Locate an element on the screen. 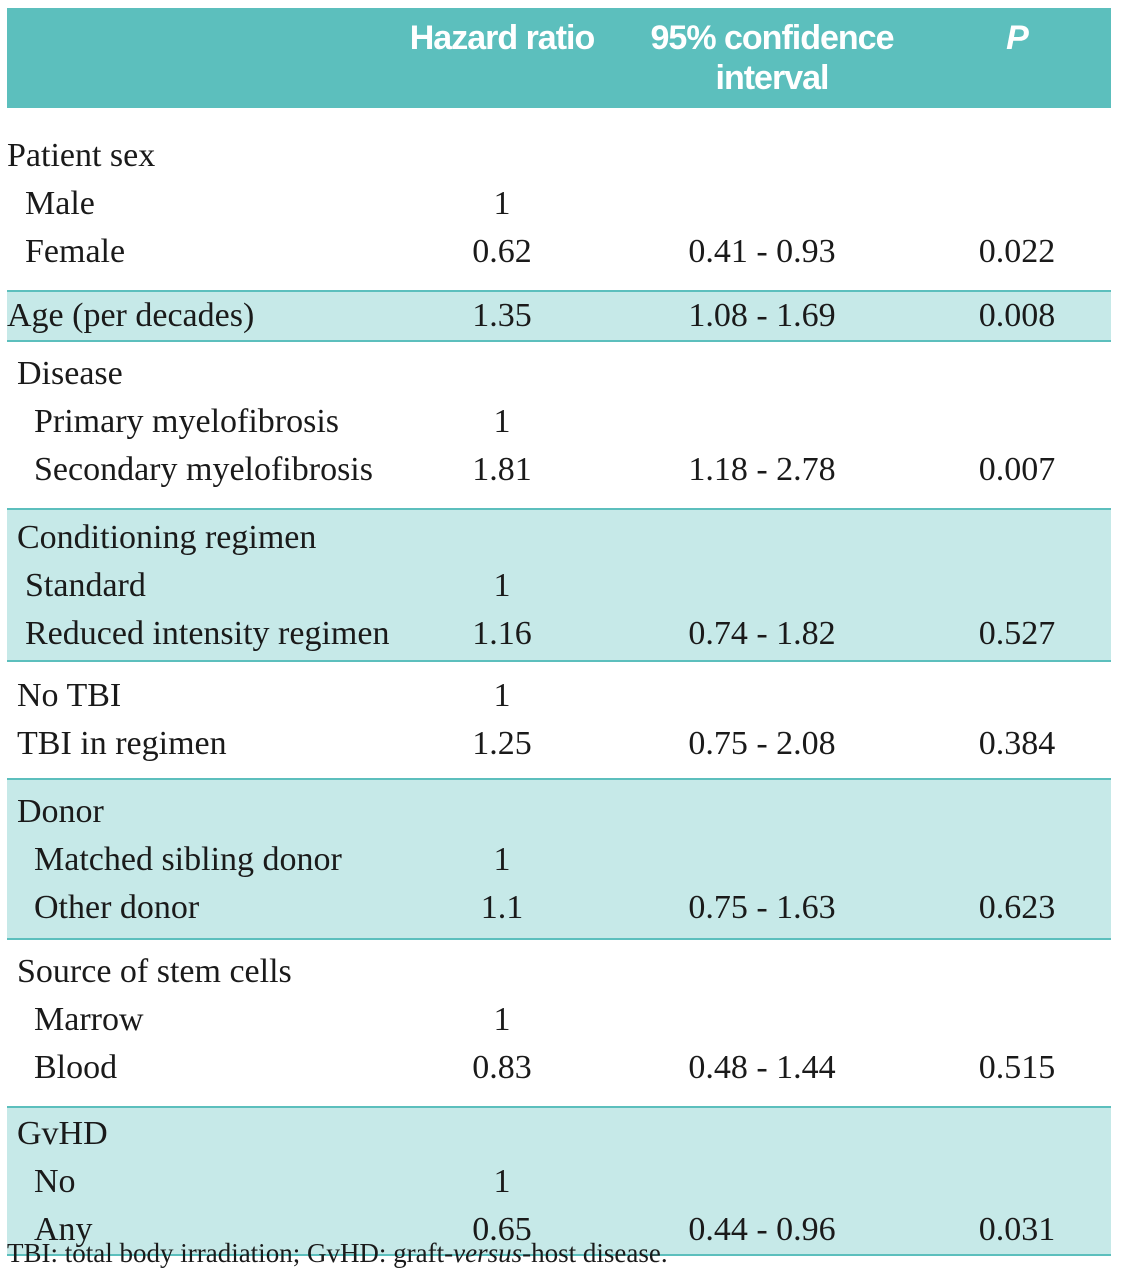 This screenshot has height=1280, width=1129. table-row: Female 0.62 0.41 - 0.93 0.022 is located at coordinates (559, 252).